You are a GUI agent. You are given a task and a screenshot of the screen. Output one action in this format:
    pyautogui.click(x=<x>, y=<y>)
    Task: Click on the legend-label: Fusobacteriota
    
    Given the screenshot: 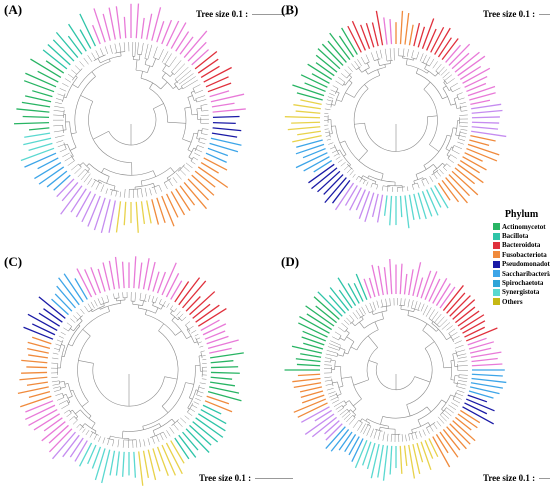 What is the action you would take?
    pyautogui.click(x=524, y=254)
    